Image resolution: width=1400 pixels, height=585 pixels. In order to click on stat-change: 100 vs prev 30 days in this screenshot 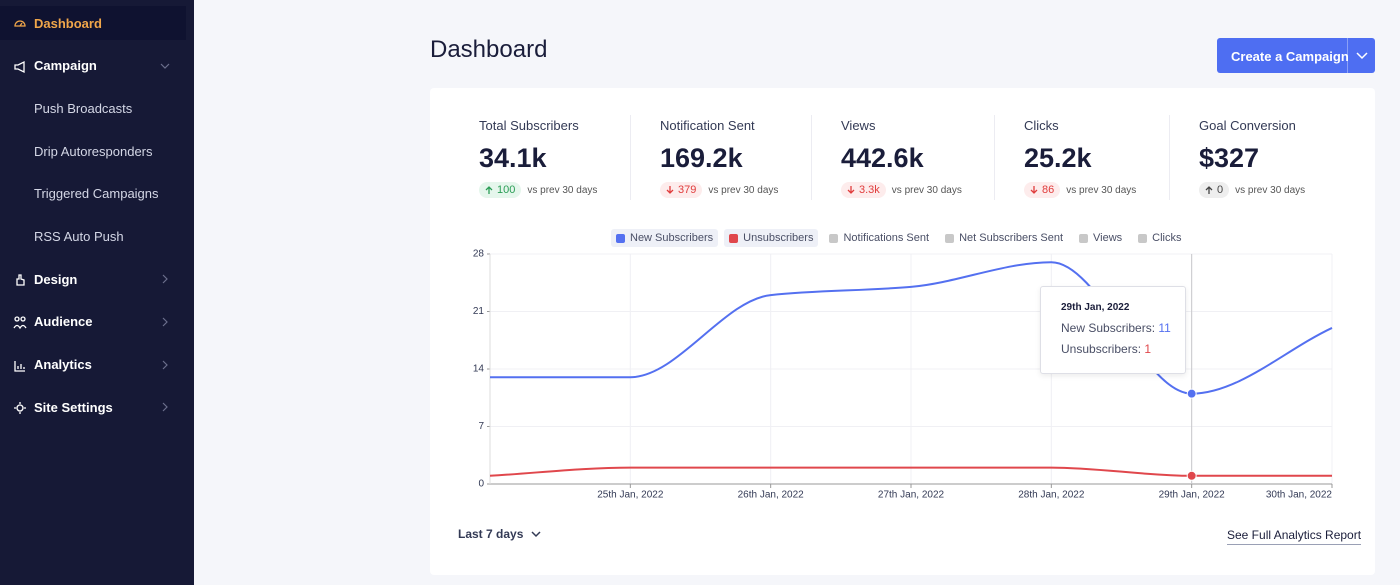, I will do `click(538, 190)`.